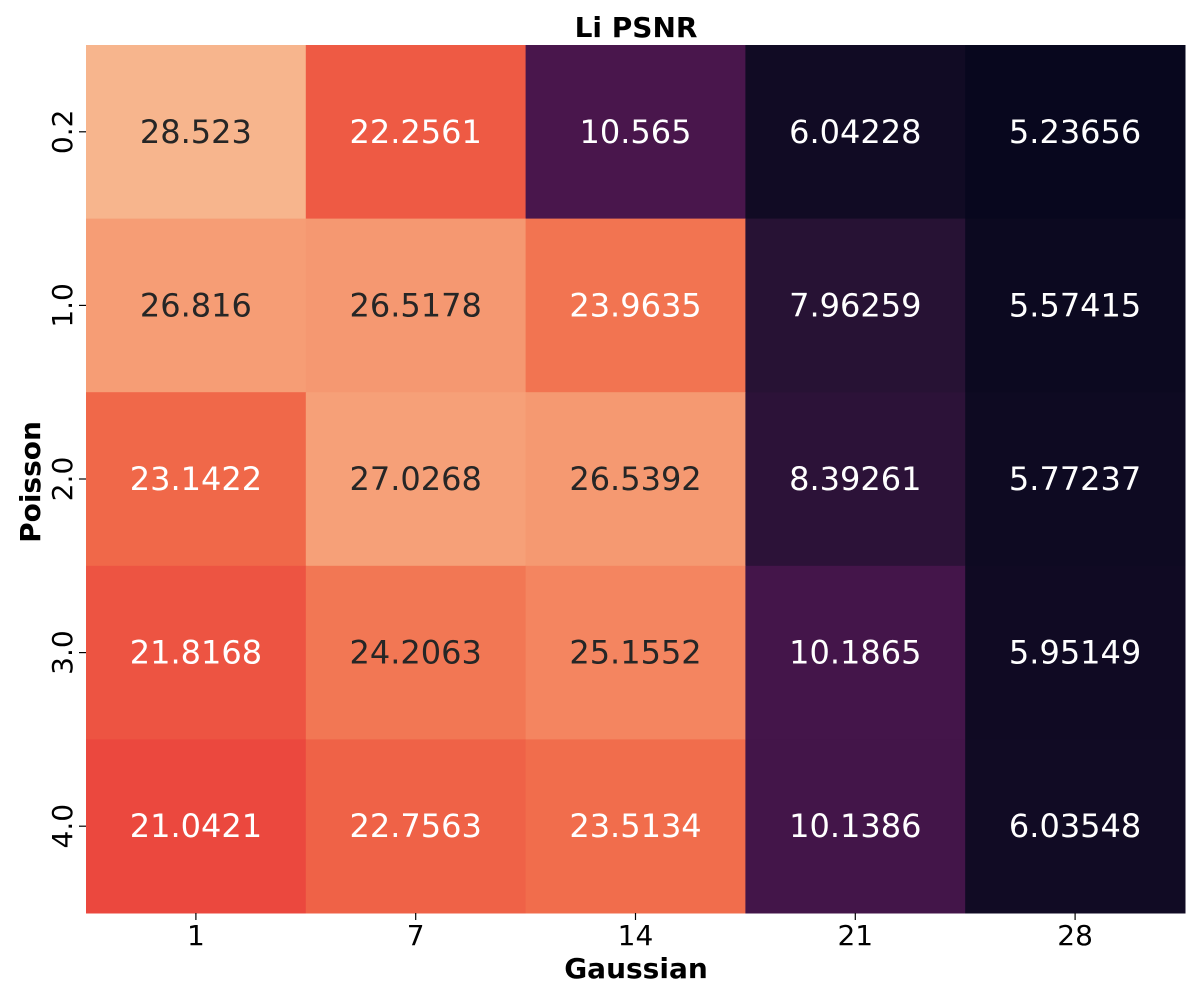 This screenshot has height=1000, width=1200. I want to click on x-tick-label: 7, so click(416, 935).